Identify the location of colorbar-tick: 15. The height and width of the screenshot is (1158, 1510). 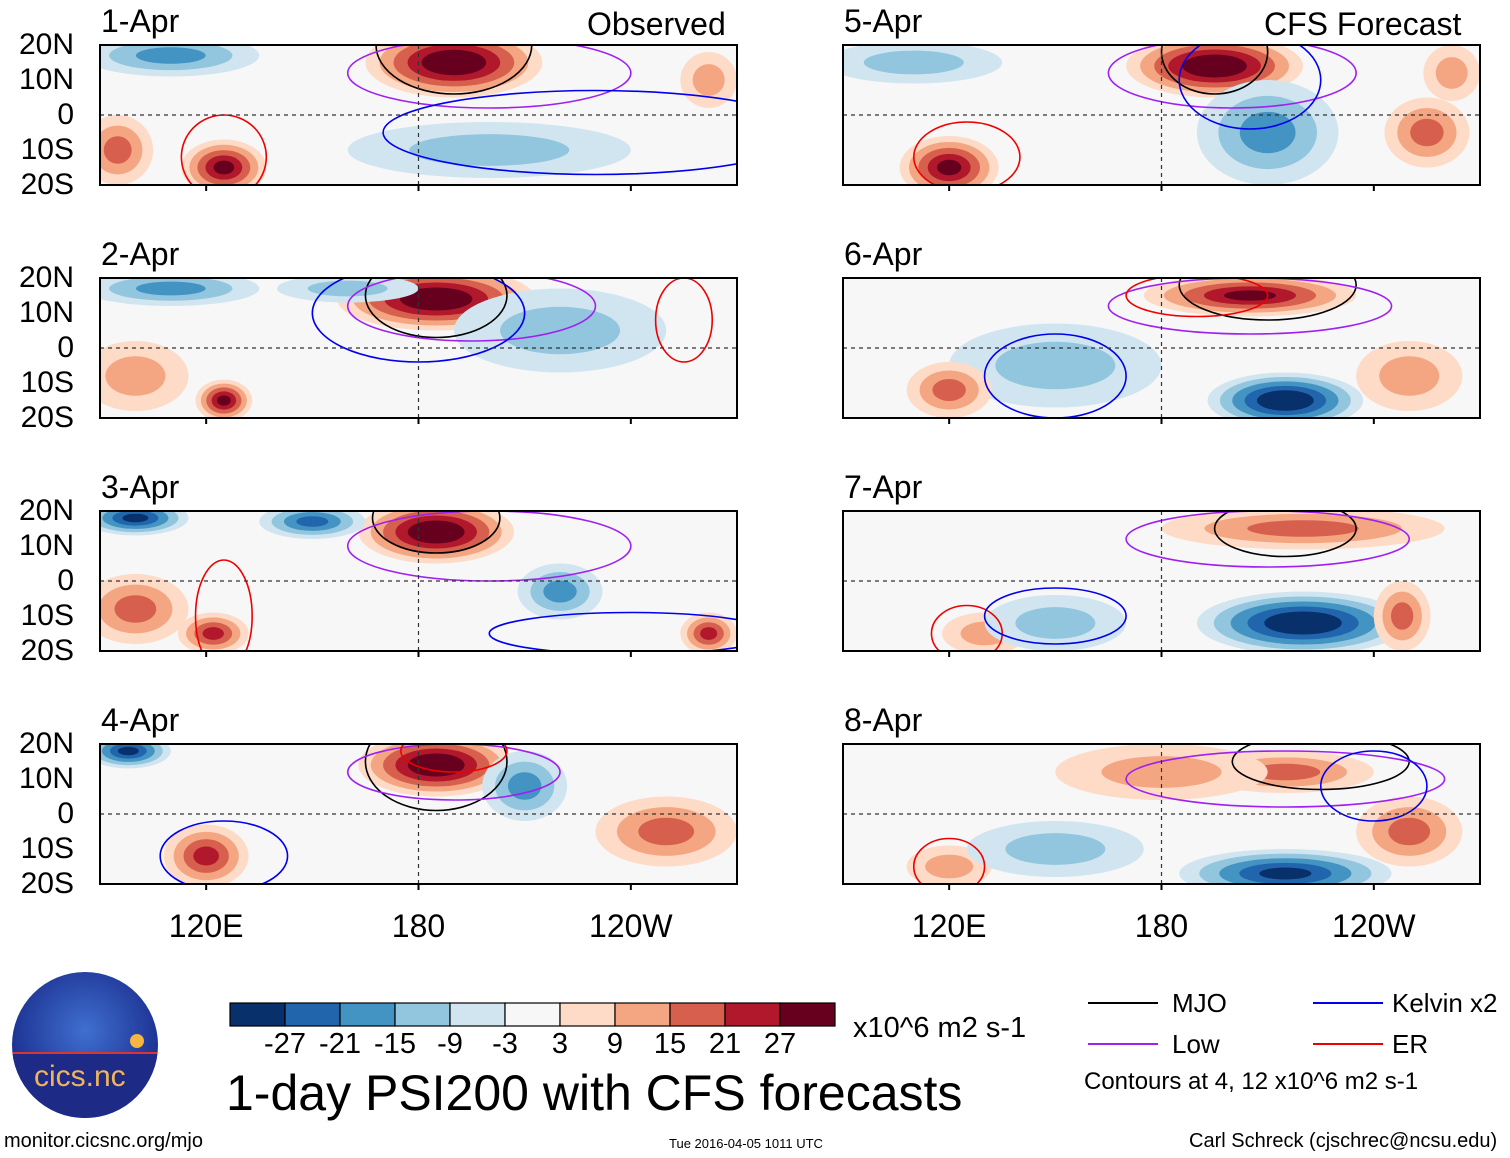
(670, 1044).